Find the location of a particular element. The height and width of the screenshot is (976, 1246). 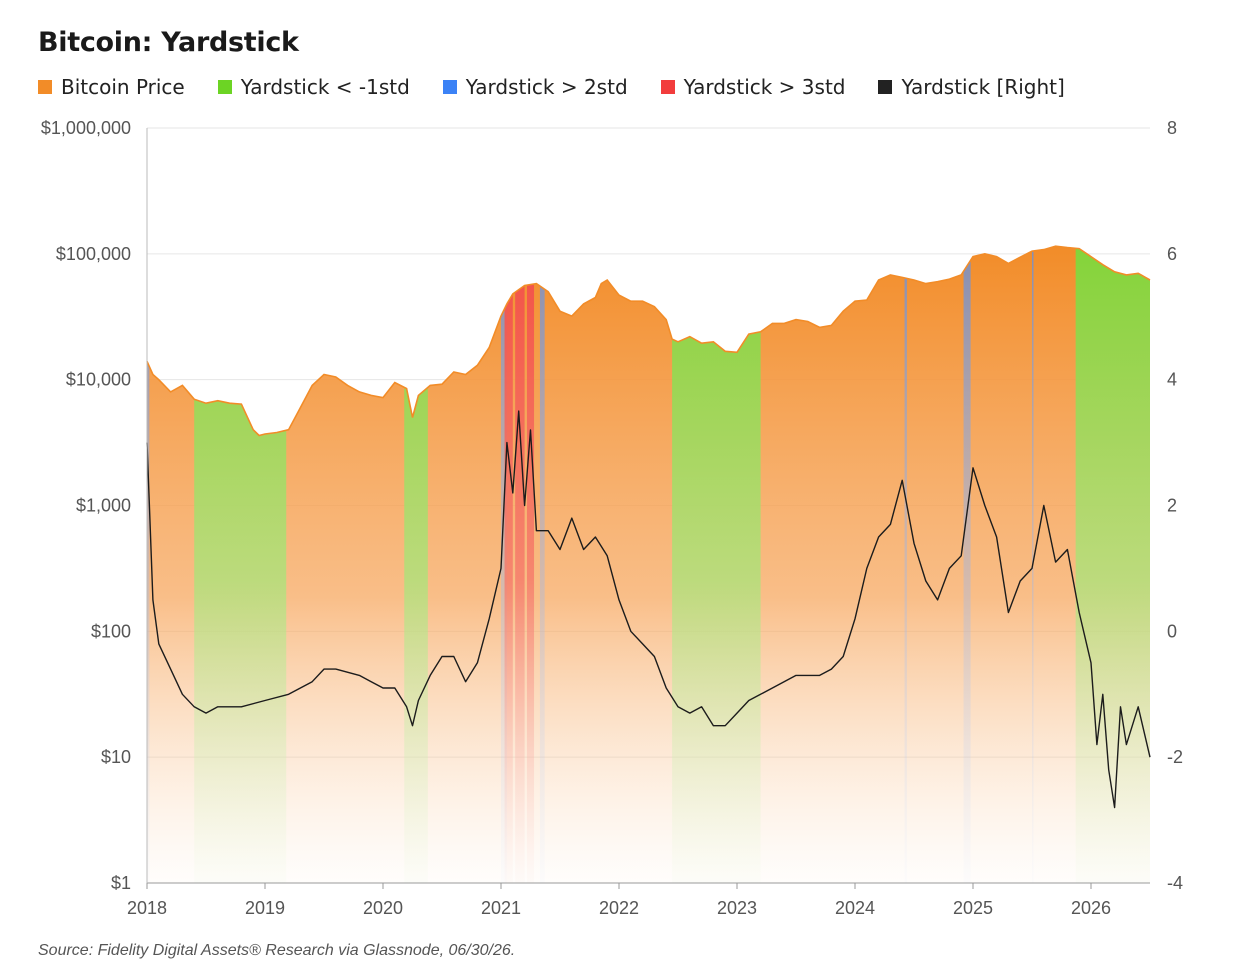

y-left-tick-label: $1,000,000 is located at coordinates (86, 128).